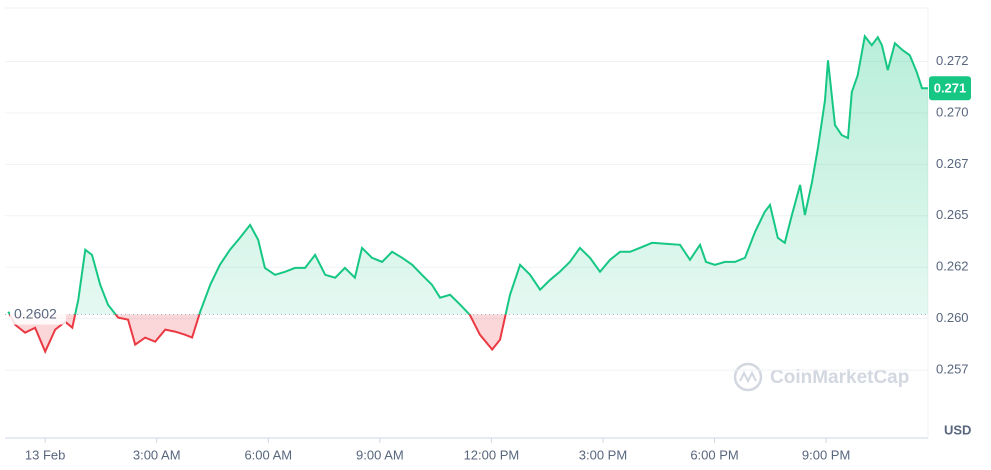  What do you see at coordinates (603, 454) in the screenshot?
I see `x-tick-label: 3:00 PM` at bounding box center [603, 454].